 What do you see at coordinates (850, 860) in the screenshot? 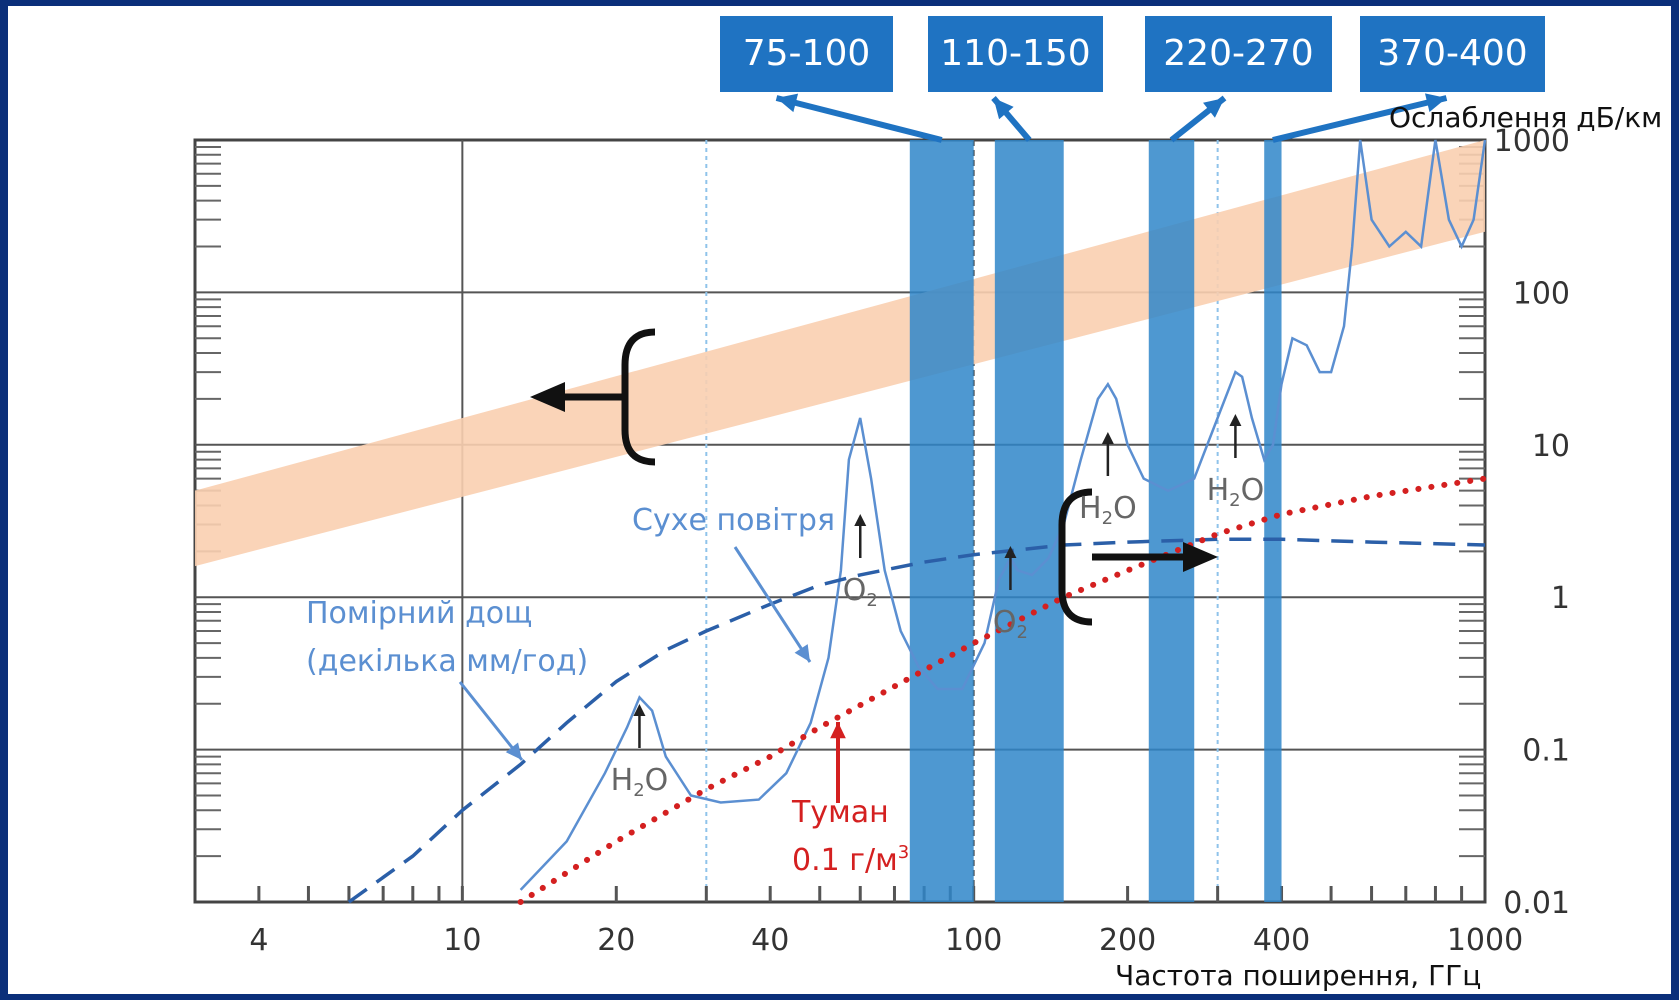
I see `annotation-fog-line2: 0.1 г/м3` at bounding box center [850, 860].